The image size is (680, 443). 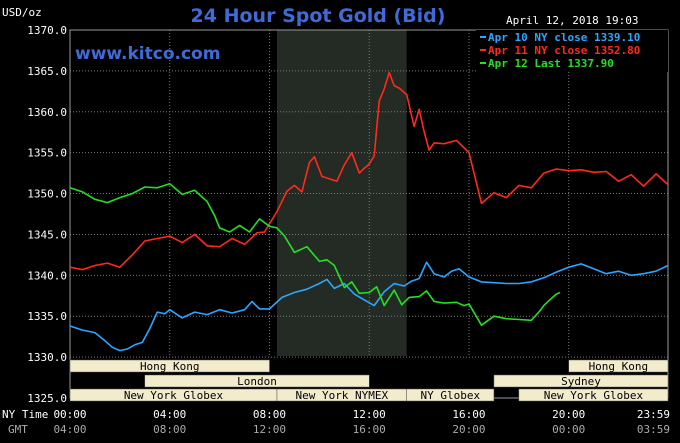 I want to click on x-tick-label-gmt: 16:00, so click(x=369, y=429).